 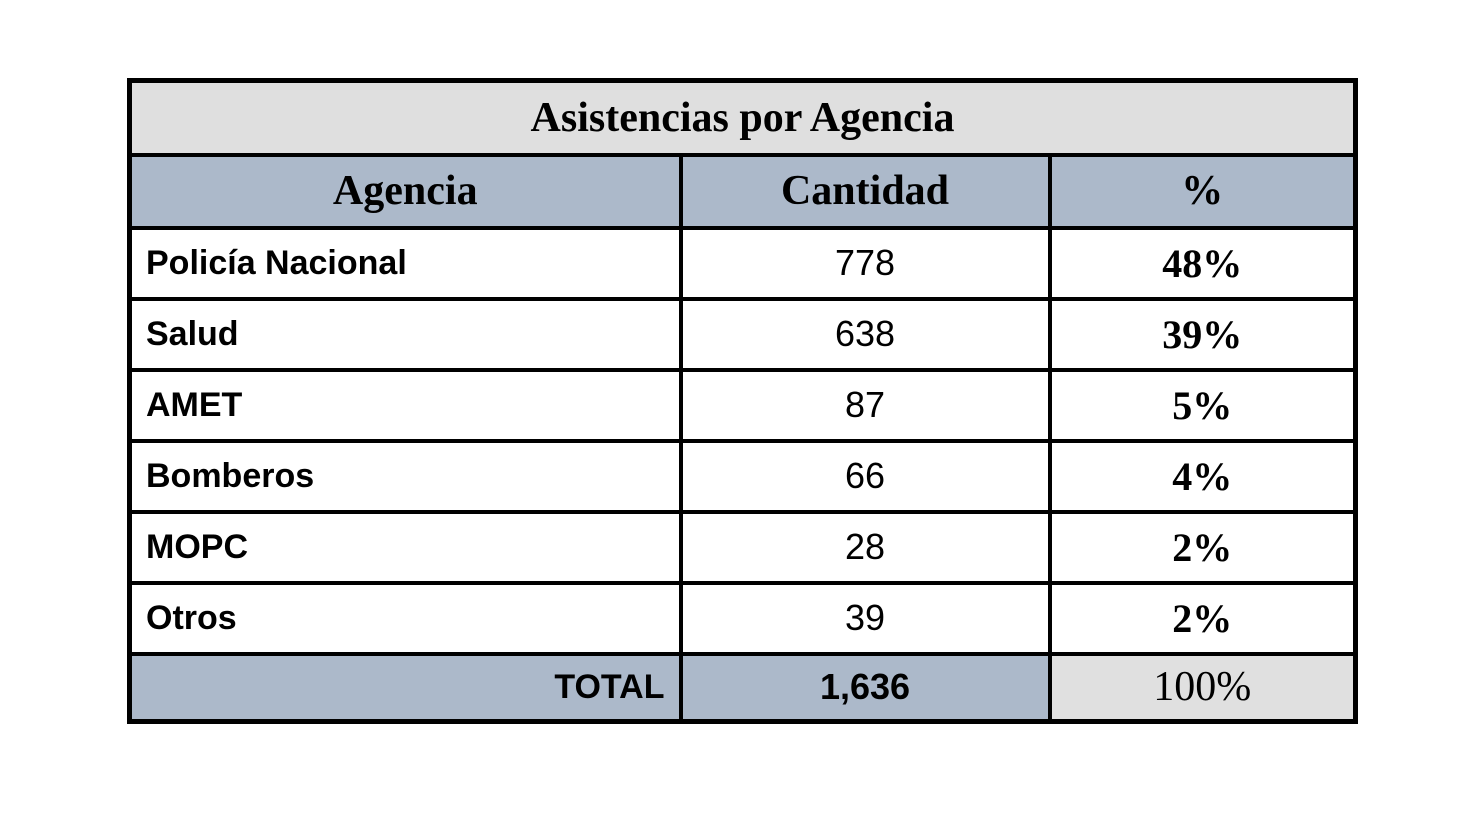 I want to click on table-row: AMET 87 5%, so click(x=742, y=405).